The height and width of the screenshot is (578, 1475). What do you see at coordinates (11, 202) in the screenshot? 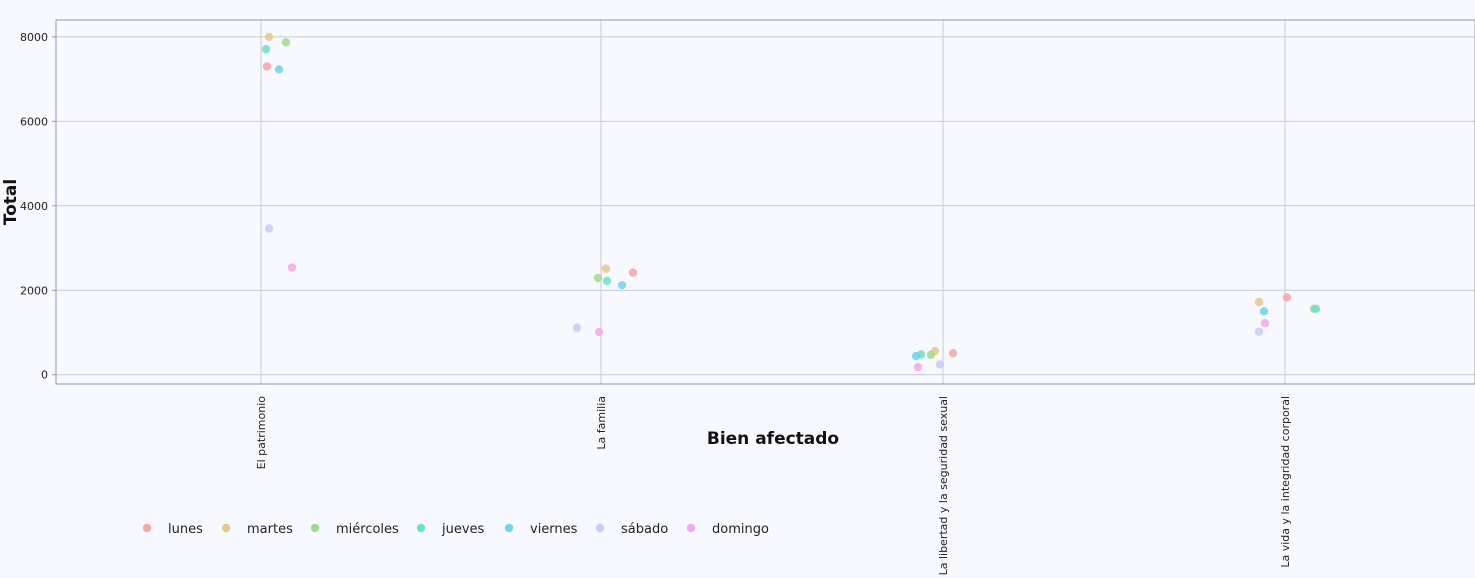
I see `y-axis-title: Total` at bounding box center [11, 202].